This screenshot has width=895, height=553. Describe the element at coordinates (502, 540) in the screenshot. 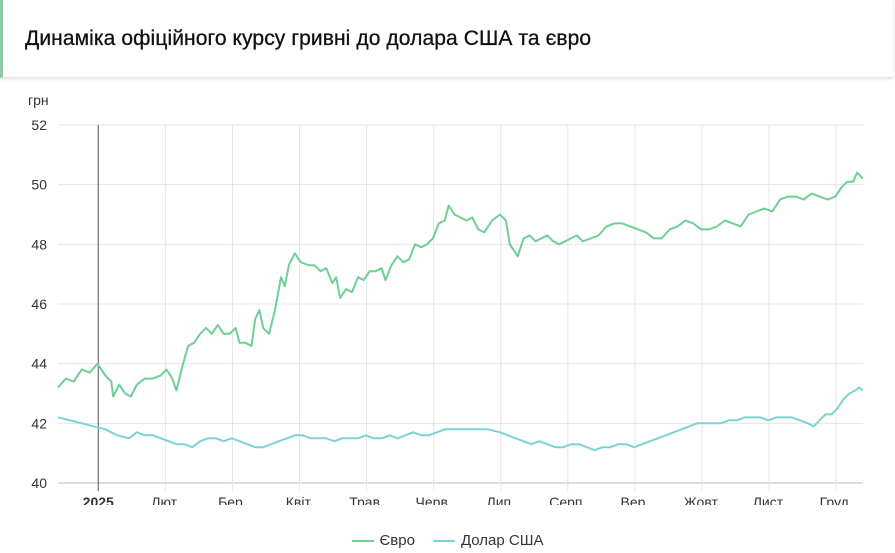

I see `legend-label-usd: Долар США` at that location.